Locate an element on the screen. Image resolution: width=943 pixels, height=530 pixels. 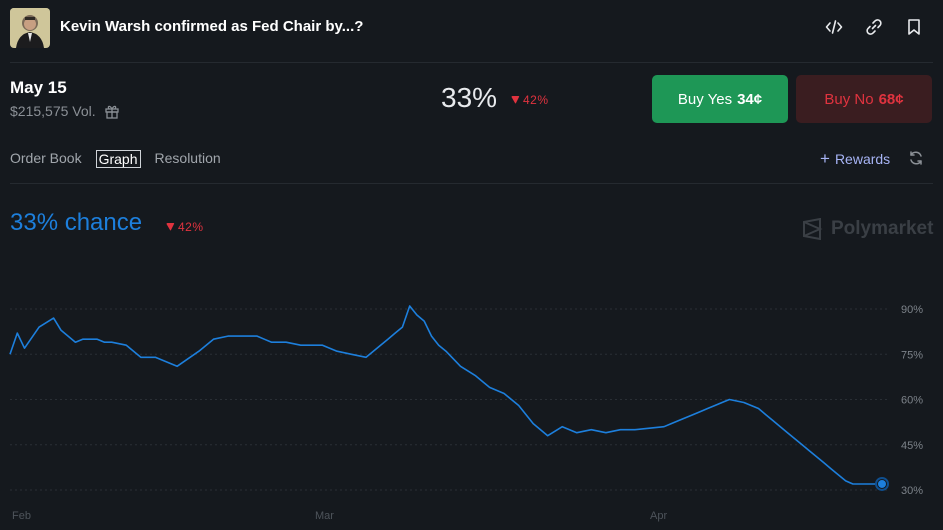
current-point-marker is located at coordinates (882, 483).